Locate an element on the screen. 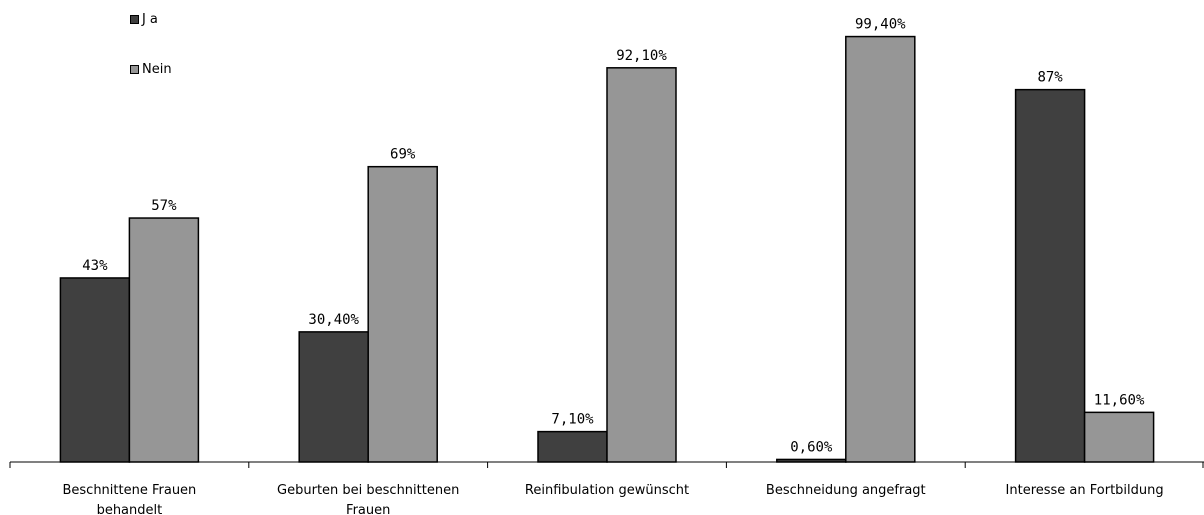 The image size is (1204, 515). x-tick-label-0-0: Beschnittene Frauen is located at coordinates (129, 490).